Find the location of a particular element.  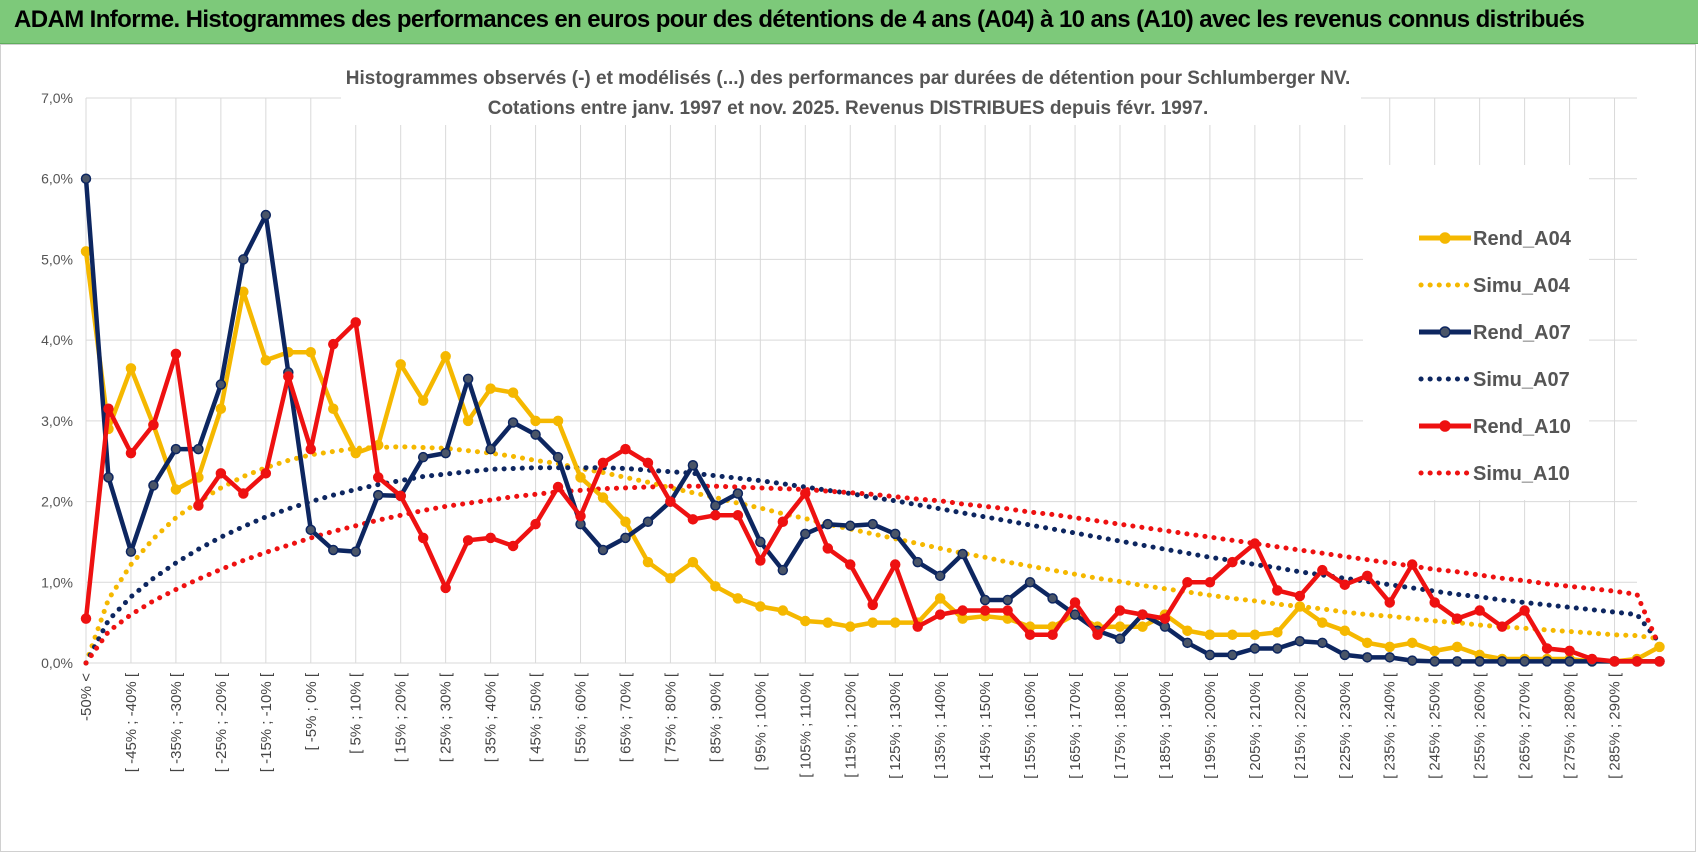

x-tick-label: [ -5% ; 0% [ is located at coordinates (311, 711).